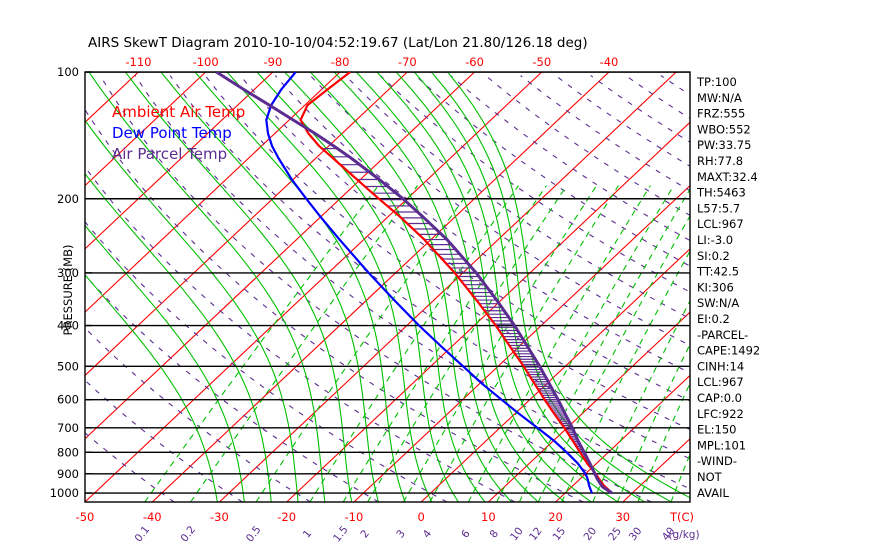 The height and width of the screenshot is (560, 870). I want to click on parameter-item: TT:42.5, so click(717, 272).